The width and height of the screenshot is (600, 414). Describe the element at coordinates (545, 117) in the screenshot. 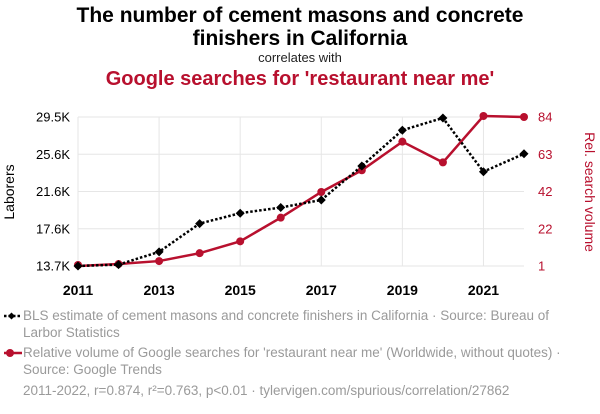

I see `right-tick-label: 84` at that location.